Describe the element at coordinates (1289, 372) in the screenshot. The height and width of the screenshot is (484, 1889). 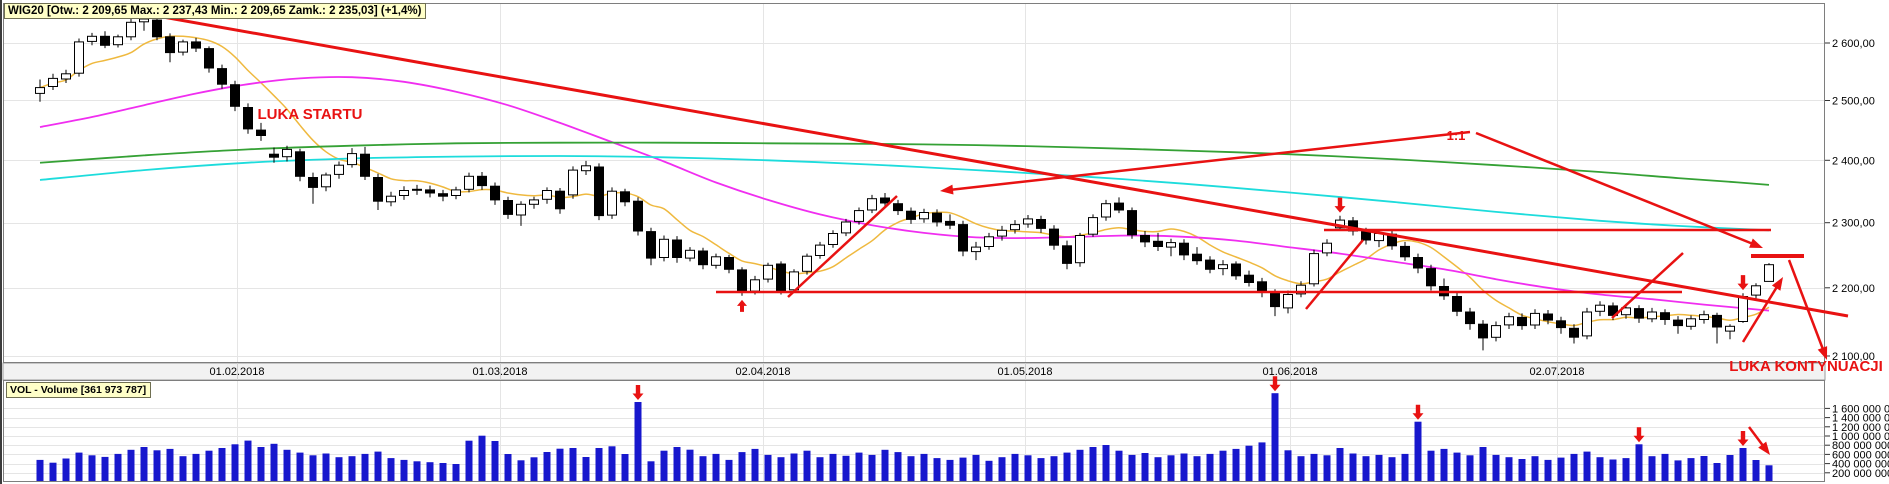
I see `svg-text: 01.06.2018` at that location.